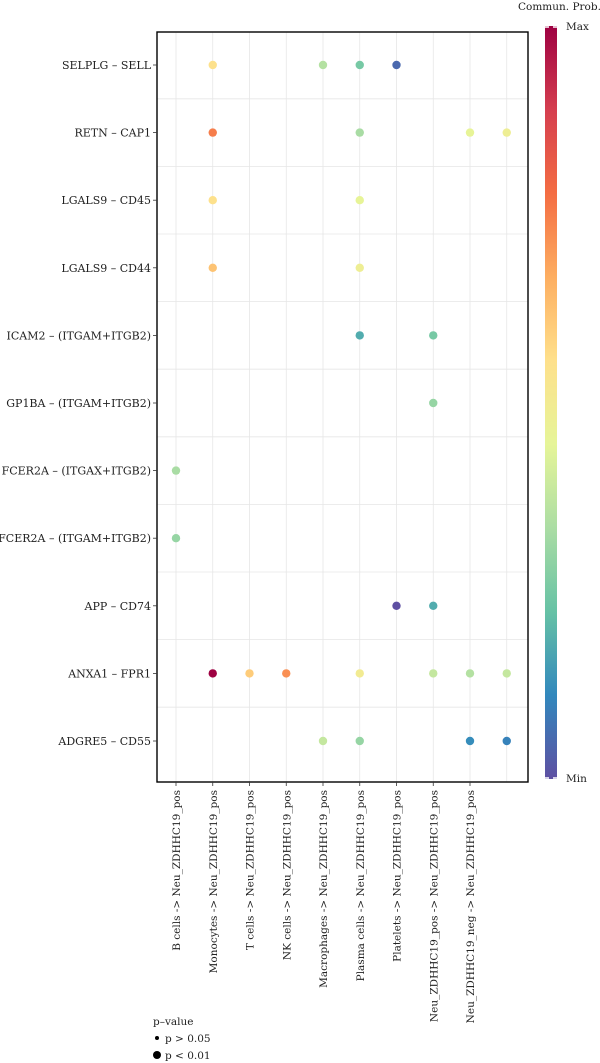 Image resolution: width=600 pixels, height=1063 pixels. Describe the element at coordinates (106, 200) in the screenshot. I see `y-tick-label: LGALS9 – CD45` at that location.